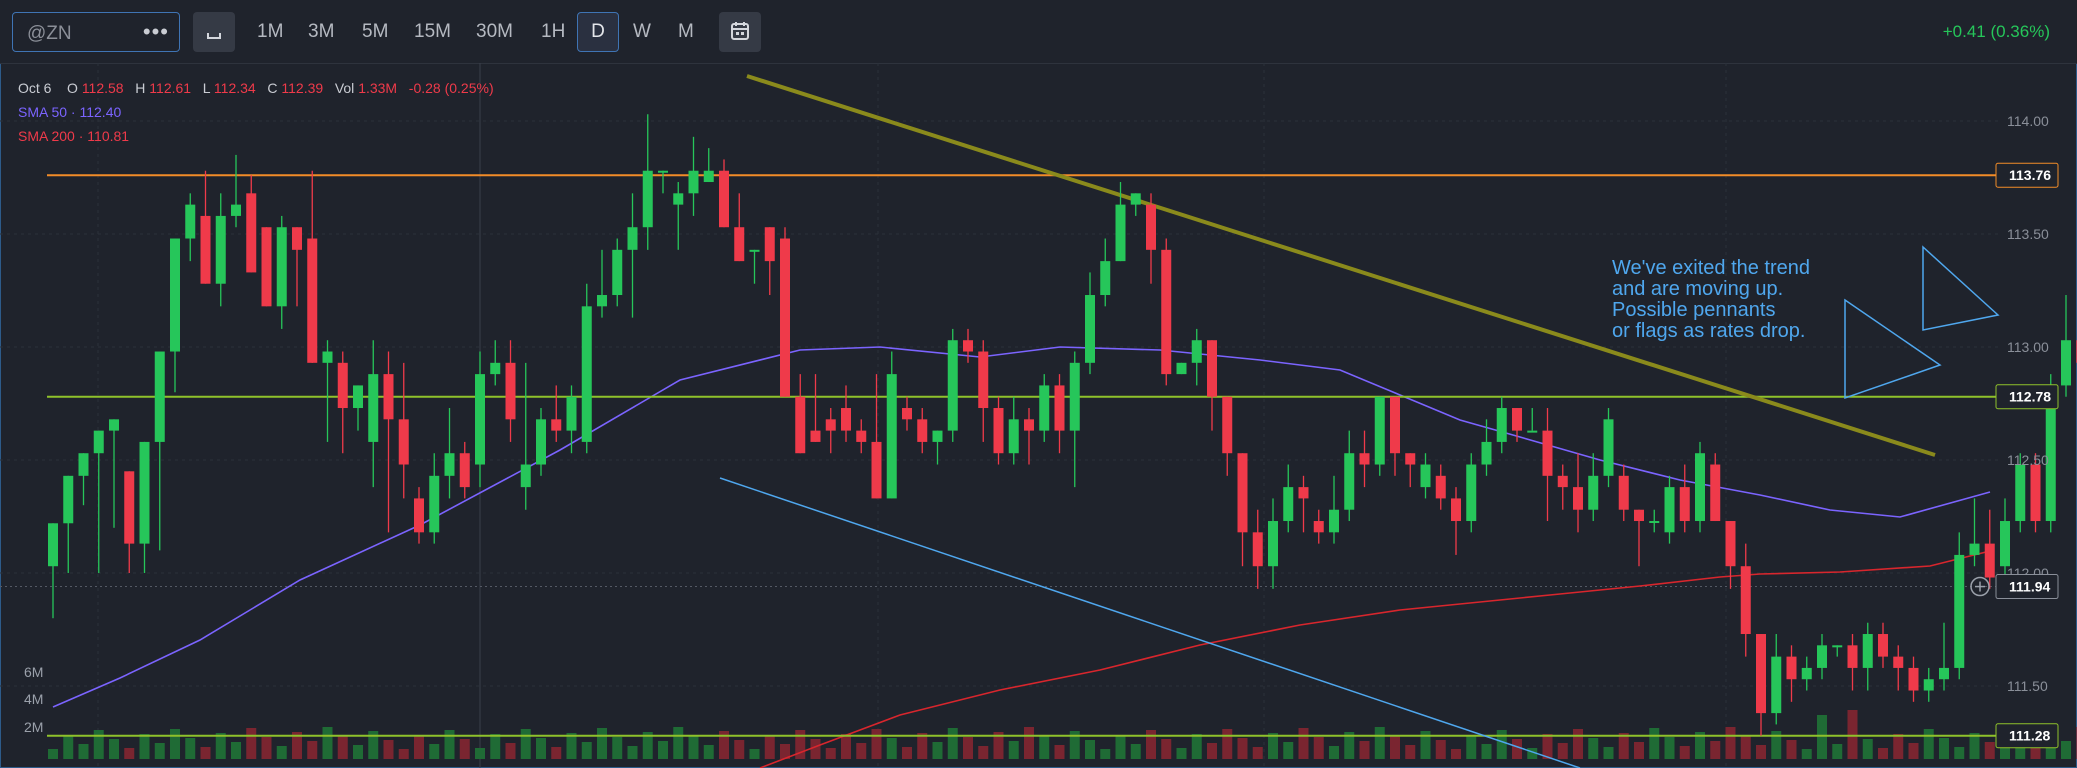 Image resolution: width=2077 pixels, height=768 pixels. Describe the element at coordinates (1980, 586) in the screenshot. I see `add-alert-icon` at that location.